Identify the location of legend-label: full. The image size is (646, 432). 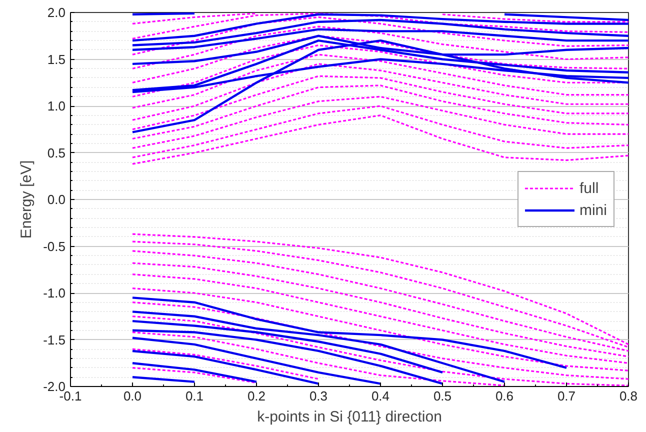
(589, 188).